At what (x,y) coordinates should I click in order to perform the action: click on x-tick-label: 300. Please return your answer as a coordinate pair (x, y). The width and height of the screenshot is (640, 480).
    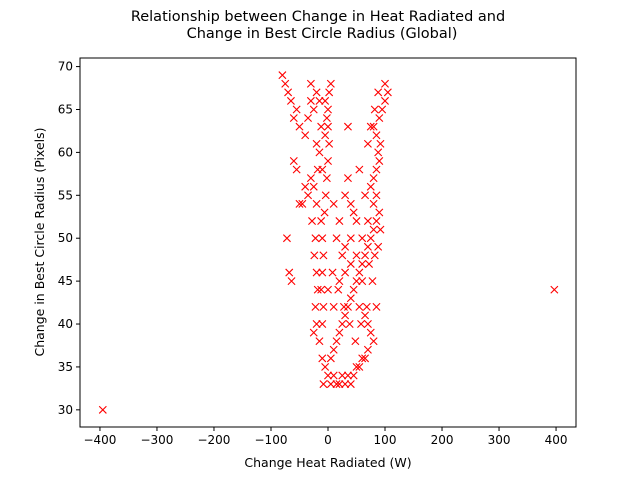
    Looking at the image, I should click on (499, 440).